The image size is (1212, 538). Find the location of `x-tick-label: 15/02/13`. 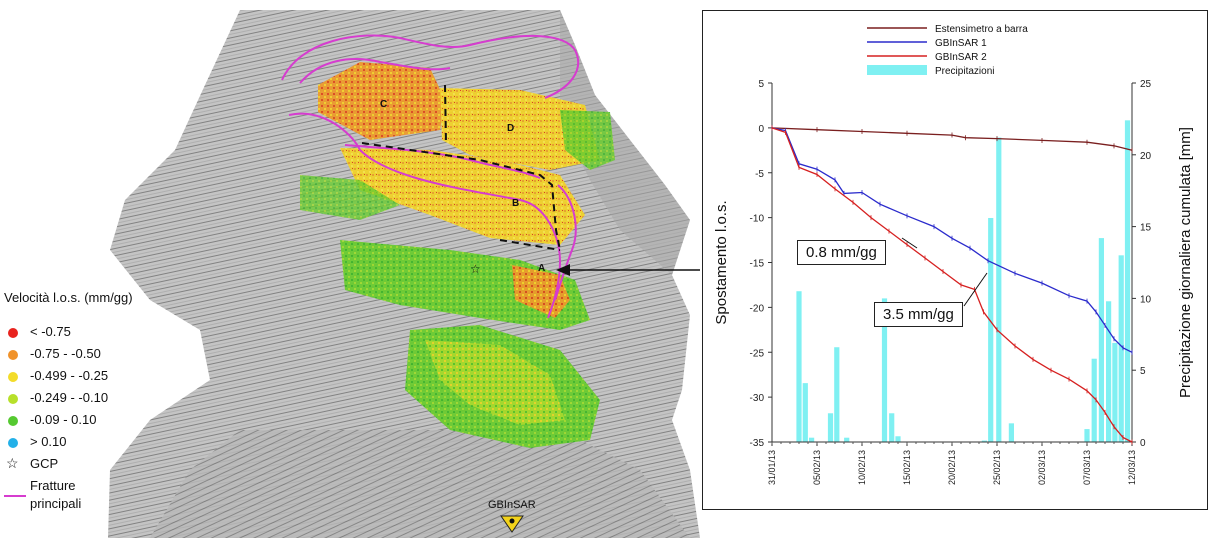

x-tick-label: 15/02/13 is located at coordinates (907, 467).